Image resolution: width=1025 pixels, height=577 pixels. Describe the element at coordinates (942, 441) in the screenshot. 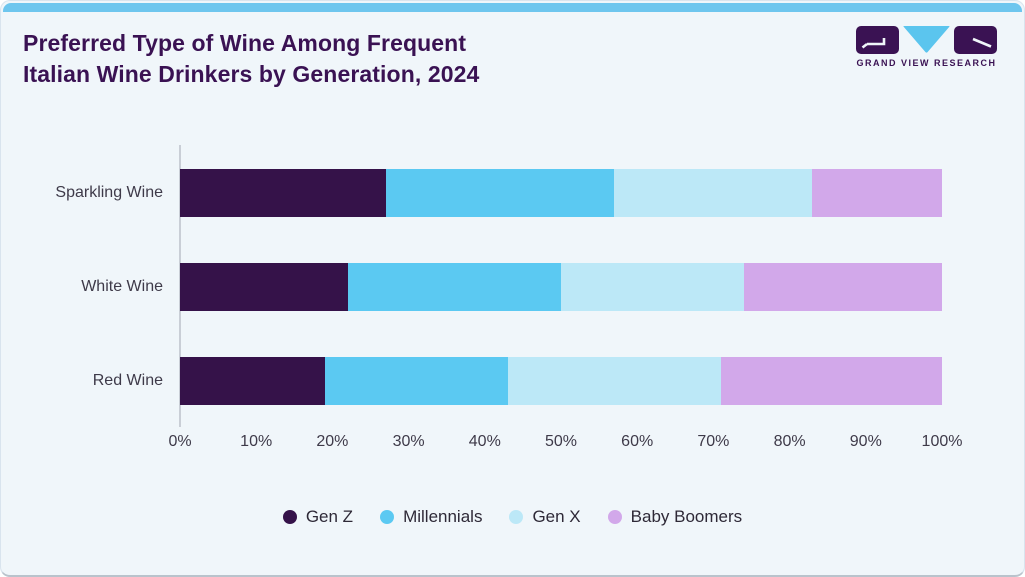

I see `x-tick-label: 100%` at that location.